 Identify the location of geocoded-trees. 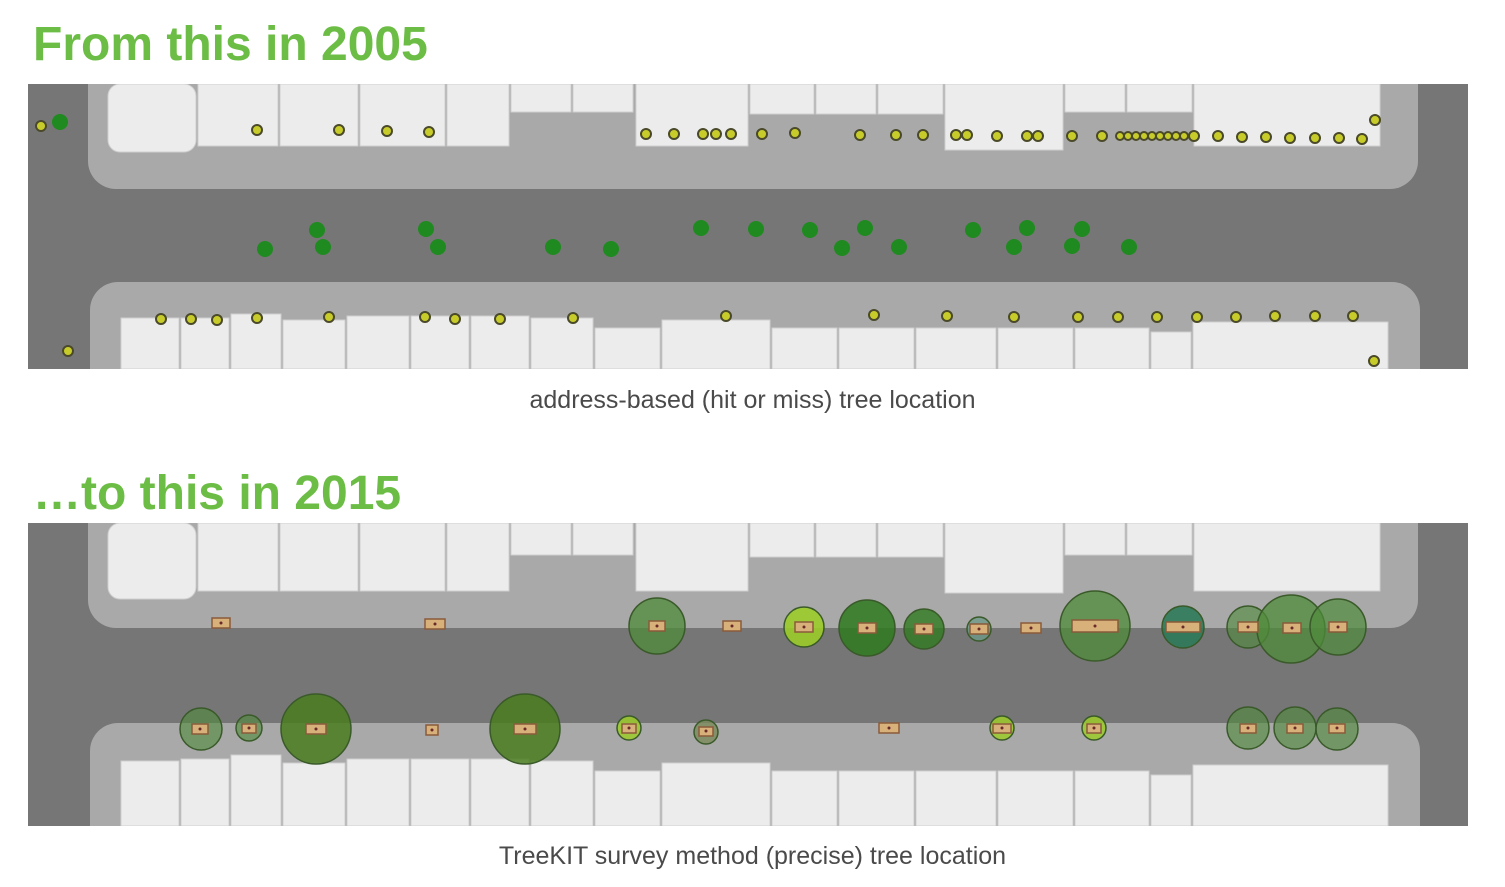
(594, 185).